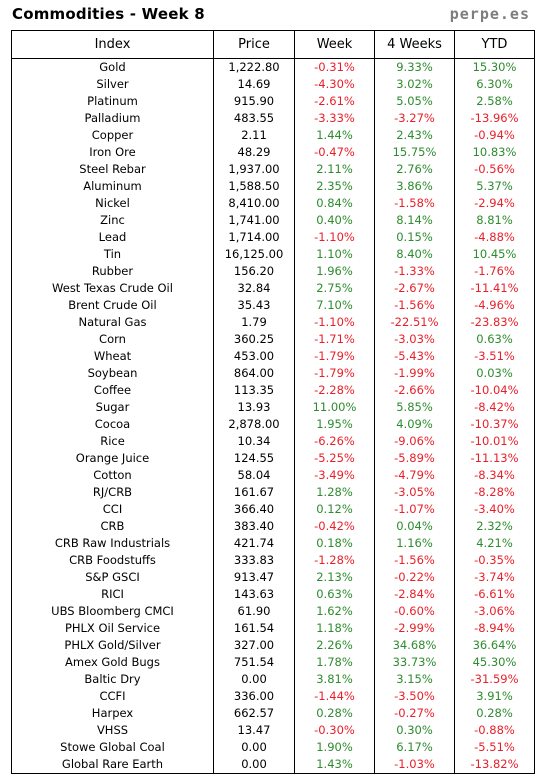 This screenshot has height=784, width=544. What do you see at coordinates (414, 424) in the screenshot?
I see `cell-4-weeks: 4.09%` at bounding box center [414, 424].